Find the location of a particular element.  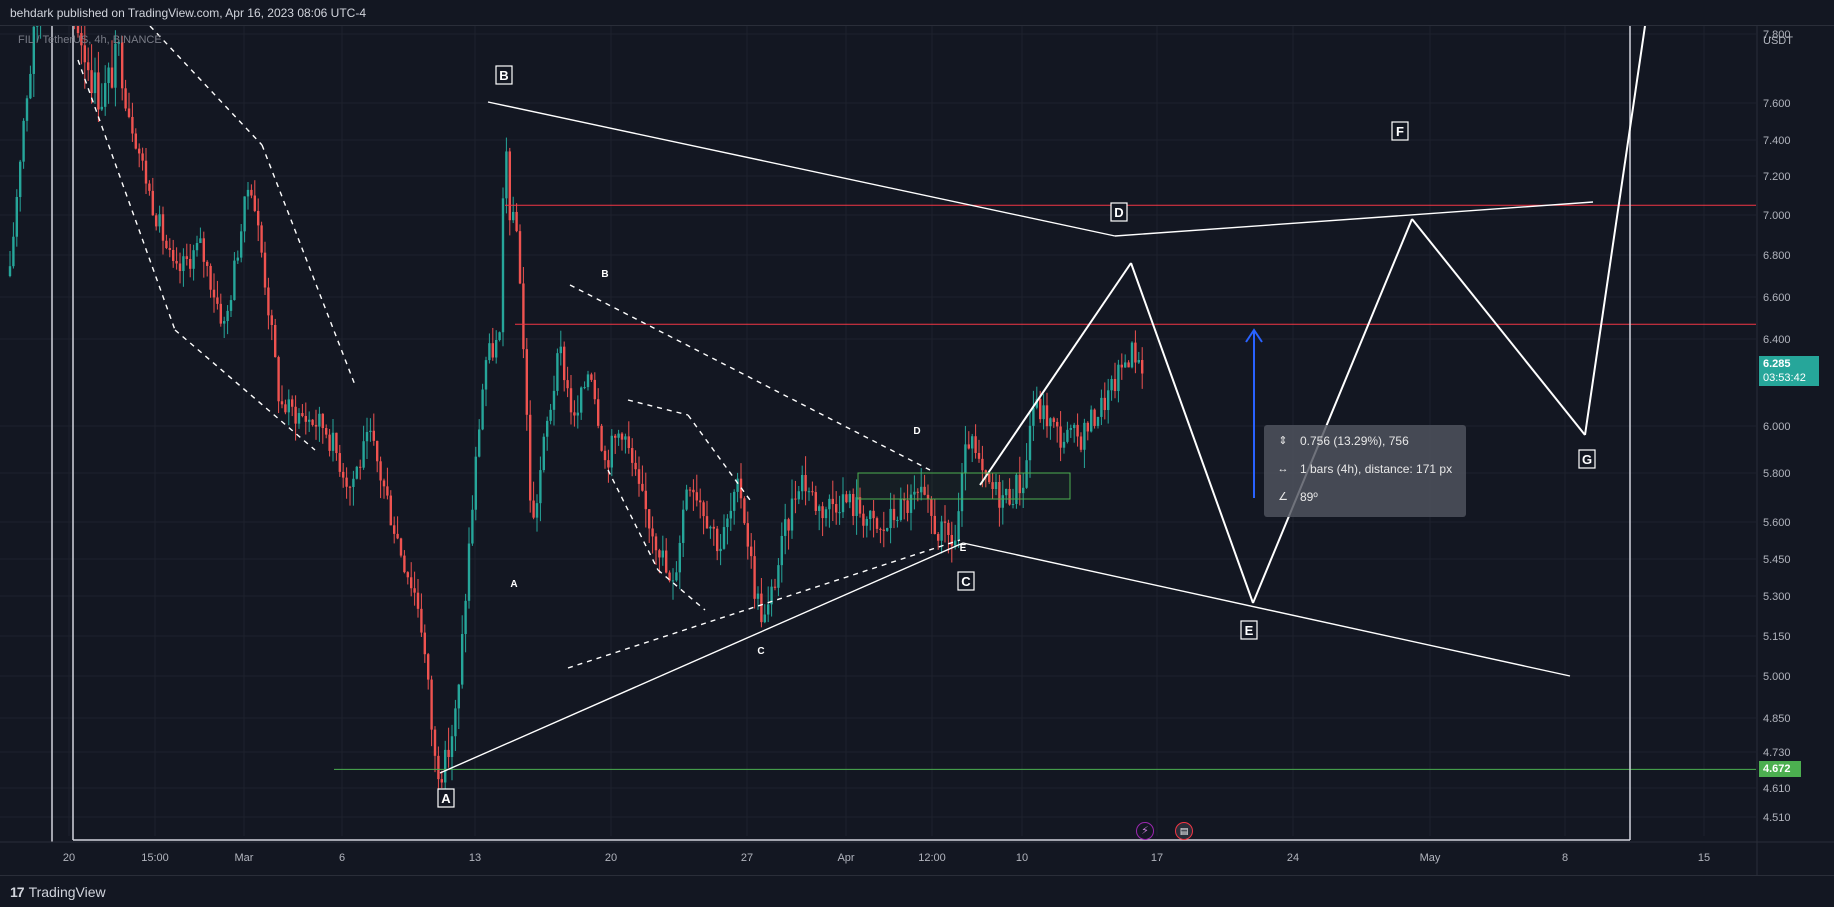

price-tick-label: 7.000 is located at coordinates (1777, 216).